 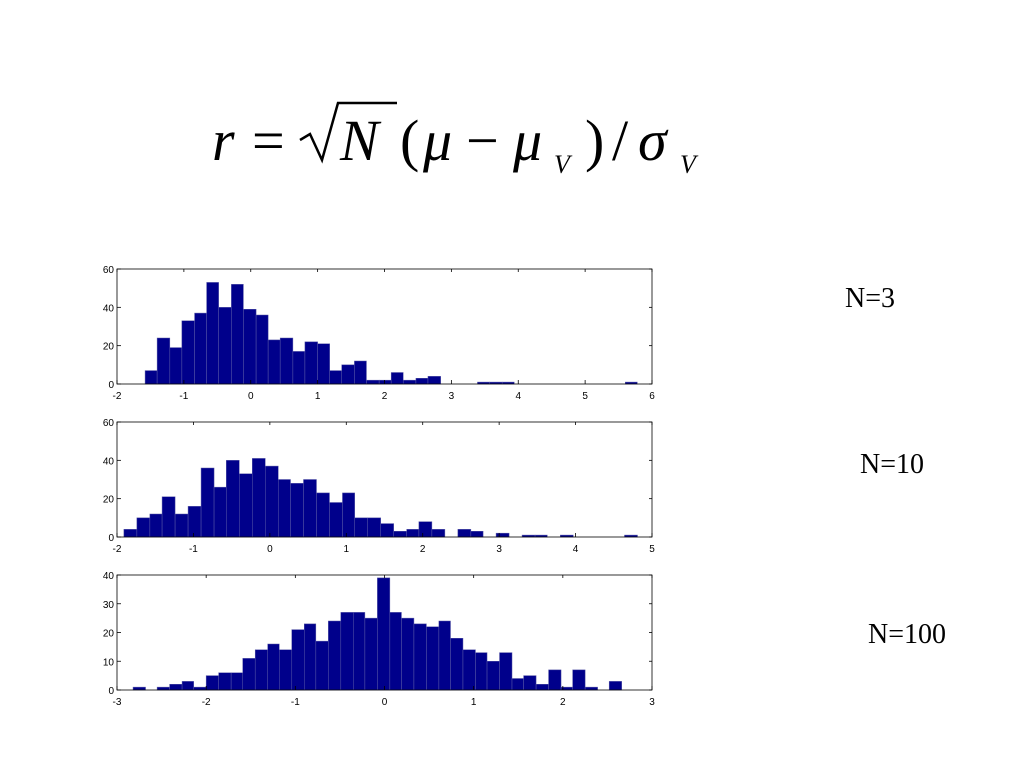 What do you see at coordinates (109, 662) in the screenshot?
I see `y-tick-label: 10` at bounding box center [109, 662].